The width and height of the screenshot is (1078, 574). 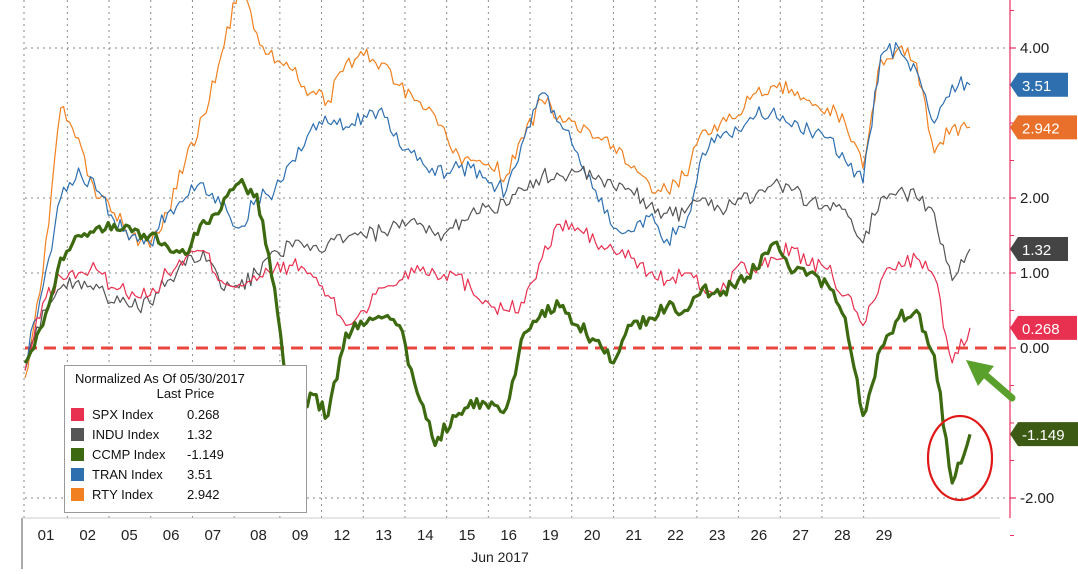 I want to click on x-tick-label: 14, so click(x=425, y=535).